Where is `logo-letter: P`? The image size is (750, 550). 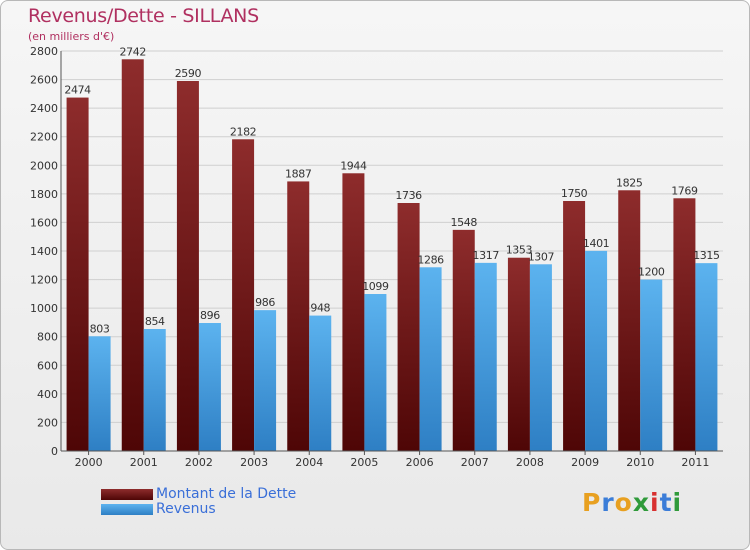
logo-letter: P is located at coordinates (592, 502).